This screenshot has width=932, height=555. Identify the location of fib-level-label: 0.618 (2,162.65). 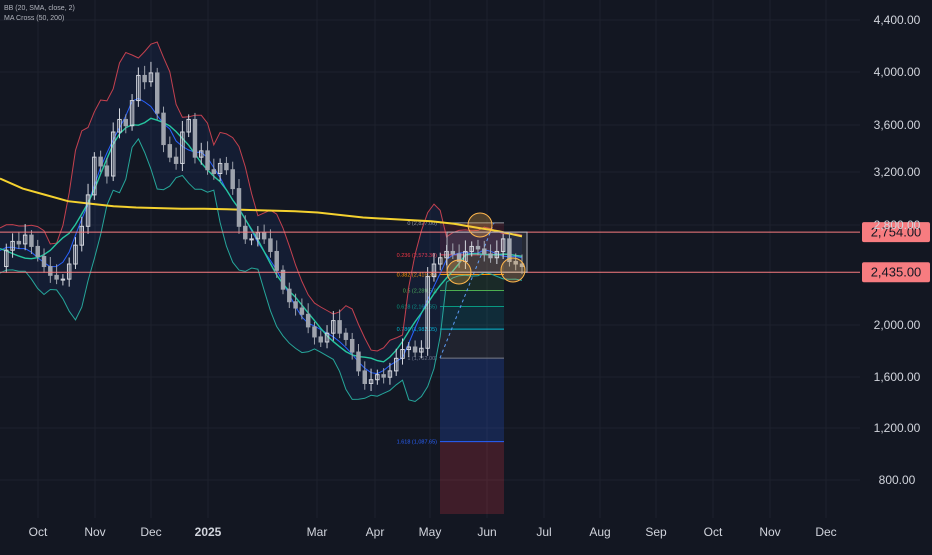
(417, 307).